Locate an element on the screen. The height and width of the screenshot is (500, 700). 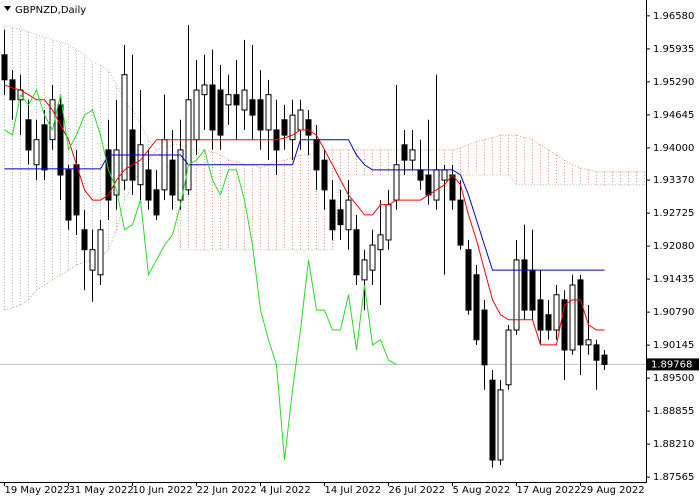
y-tick-label: 1.88855 is located at coordinates (673, 411).